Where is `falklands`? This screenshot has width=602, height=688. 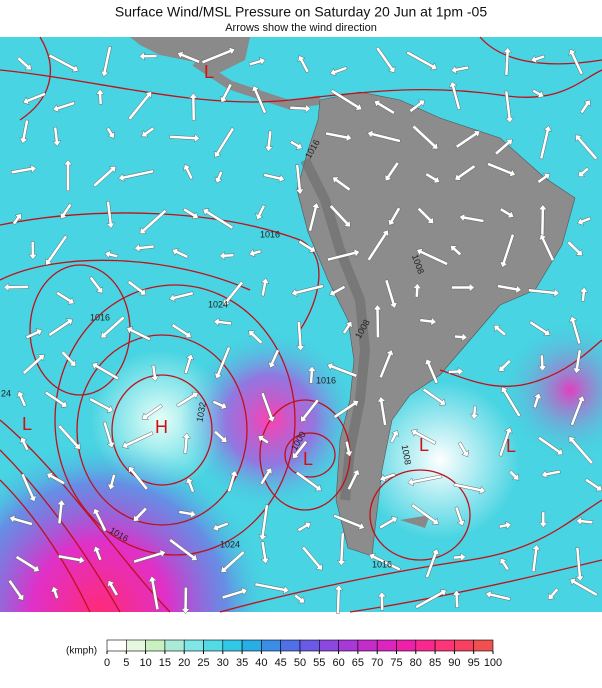
falklands is located at coordinates (415, 521).